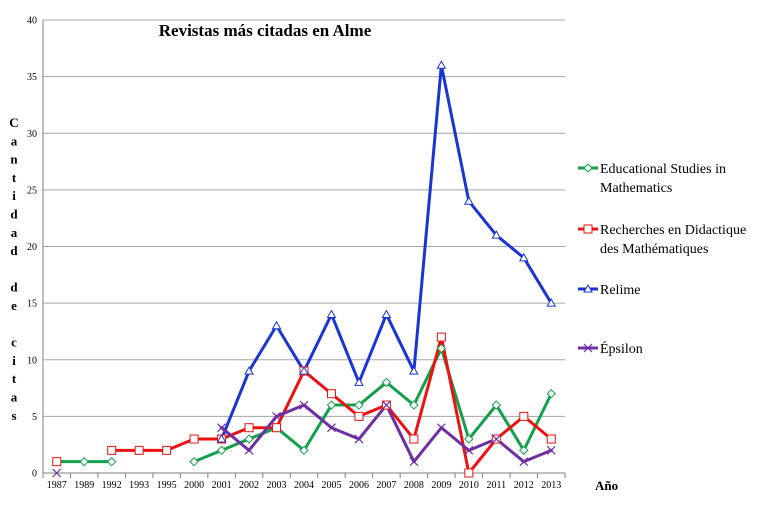  I want to click on x-tick-label: 2007, so click(386, 485).